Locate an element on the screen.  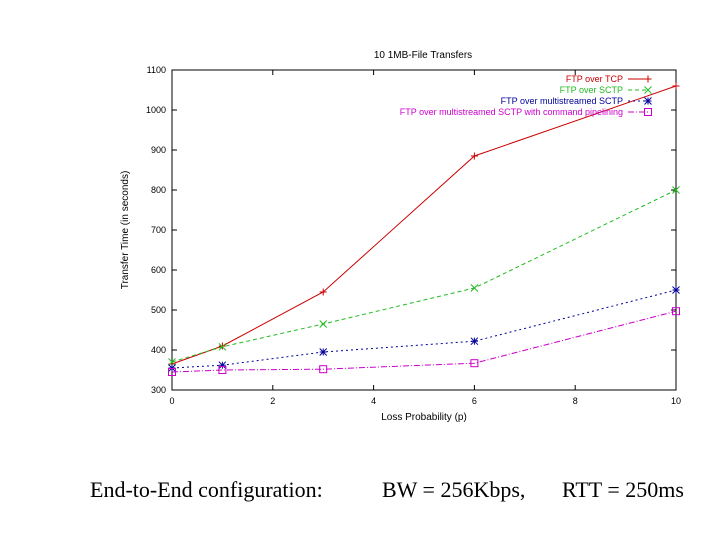
caption-rtt: RTT = 250ms is located at coordinates (623, 489).